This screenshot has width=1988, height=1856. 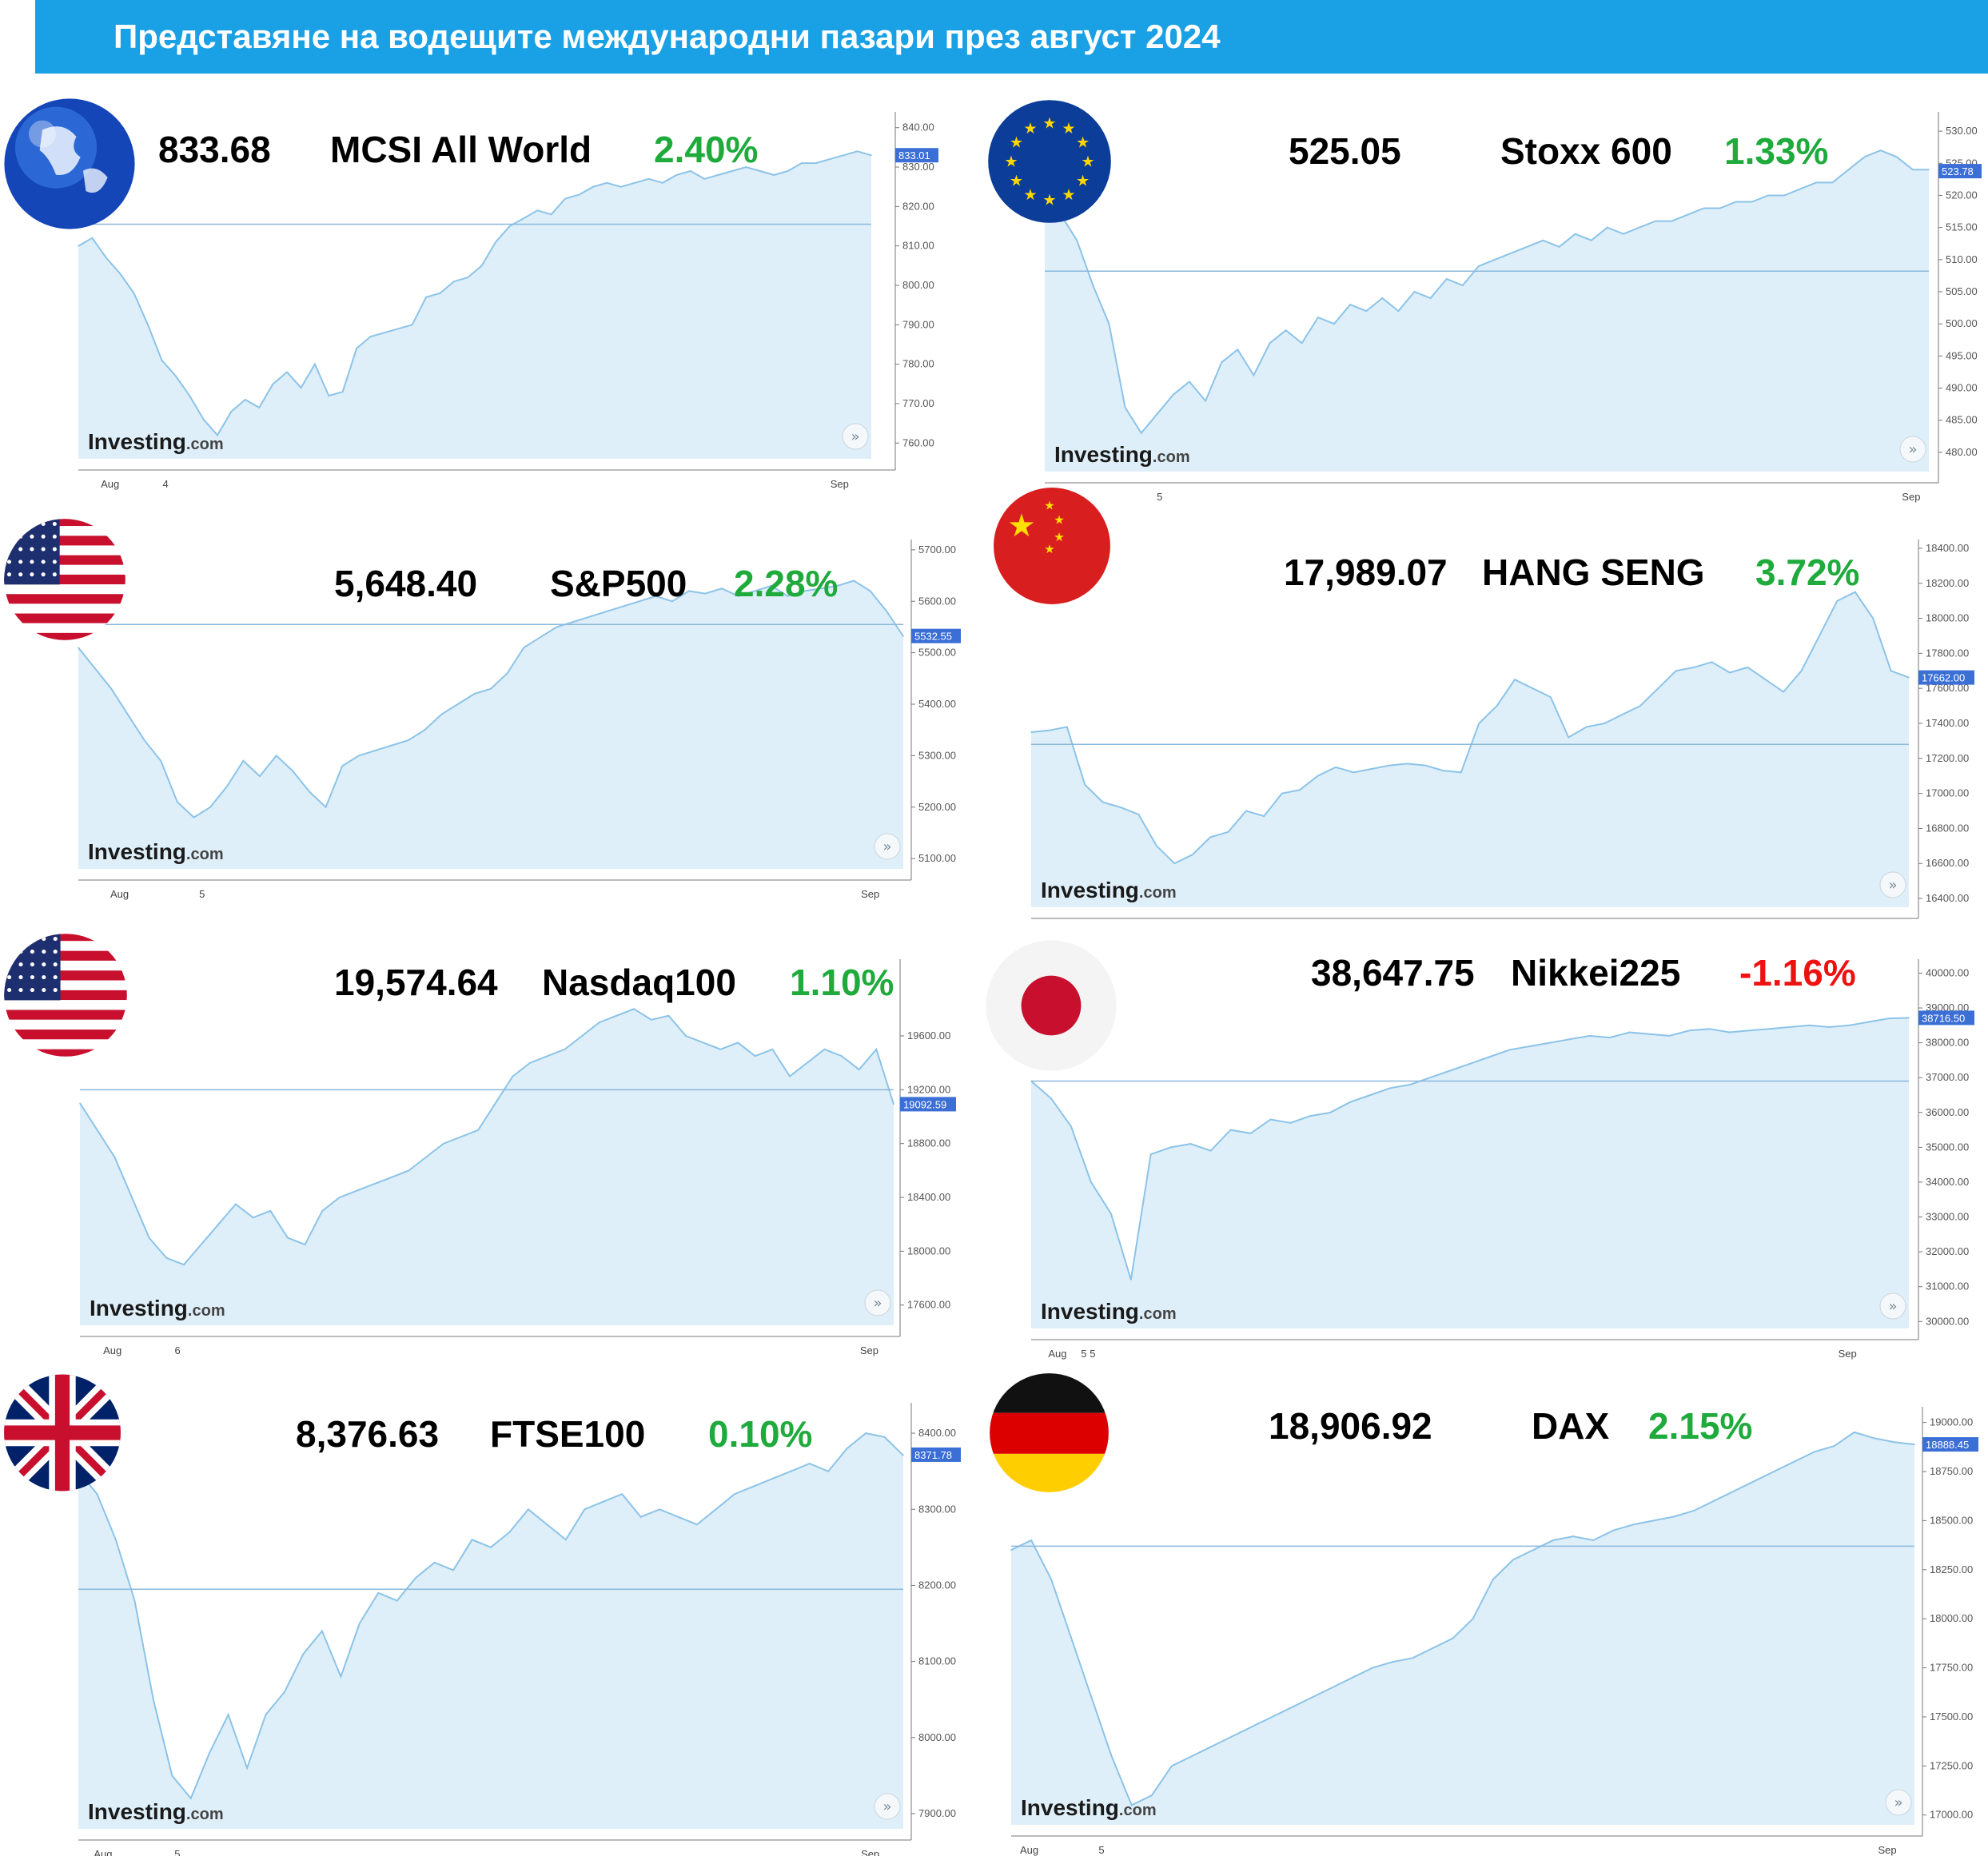 What do you see at coordinates (937, 550) in the screenshot?
I see `y-tick-label: 5700.00` at bounding box center [937, 550].